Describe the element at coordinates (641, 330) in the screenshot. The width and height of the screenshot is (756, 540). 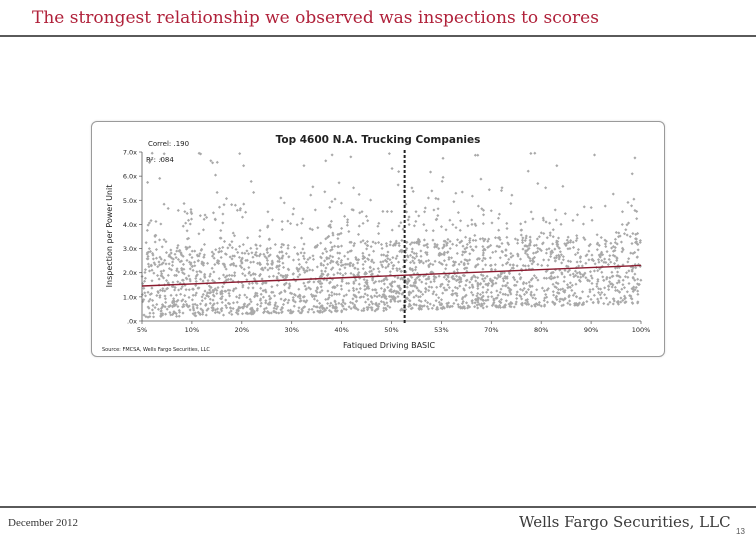
I see `x-tick-label: 100%` at that location.